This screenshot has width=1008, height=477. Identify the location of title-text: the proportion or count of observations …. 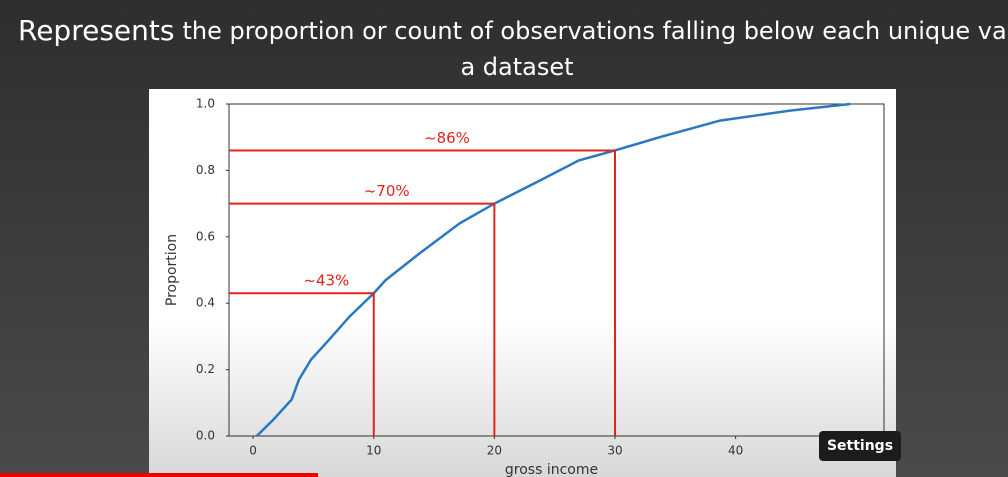
(595, 31).